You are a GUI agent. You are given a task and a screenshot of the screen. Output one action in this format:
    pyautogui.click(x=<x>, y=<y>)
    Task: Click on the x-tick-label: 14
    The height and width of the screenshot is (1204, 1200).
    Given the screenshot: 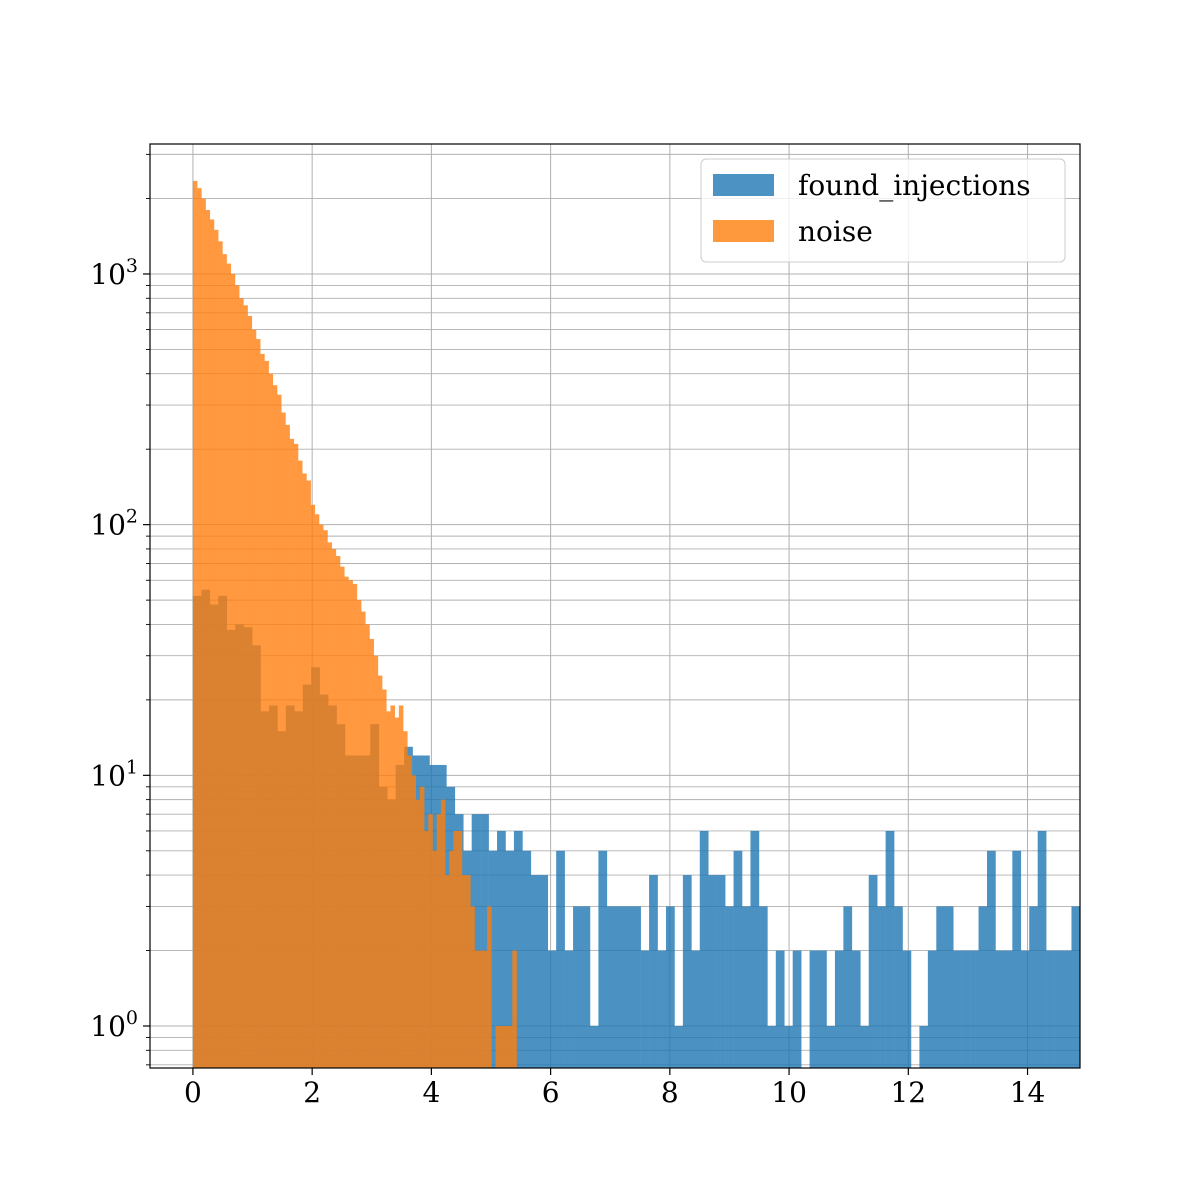 What is the action you would take?
    pyautogui.click(x=1028, y=1092)
    